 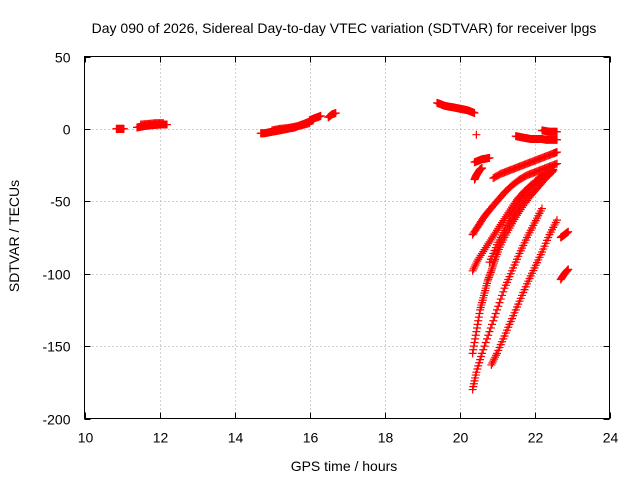 I want to click on x-tick-label: 18, so click(x=386, y=438).